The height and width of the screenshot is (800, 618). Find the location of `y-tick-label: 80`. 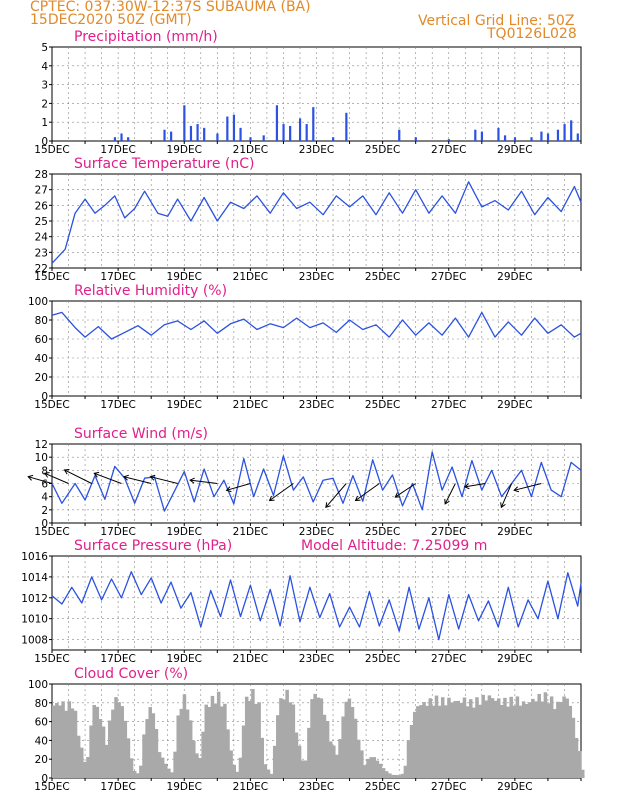

y-tick-label: 80 is located at coordinates (41, 704).